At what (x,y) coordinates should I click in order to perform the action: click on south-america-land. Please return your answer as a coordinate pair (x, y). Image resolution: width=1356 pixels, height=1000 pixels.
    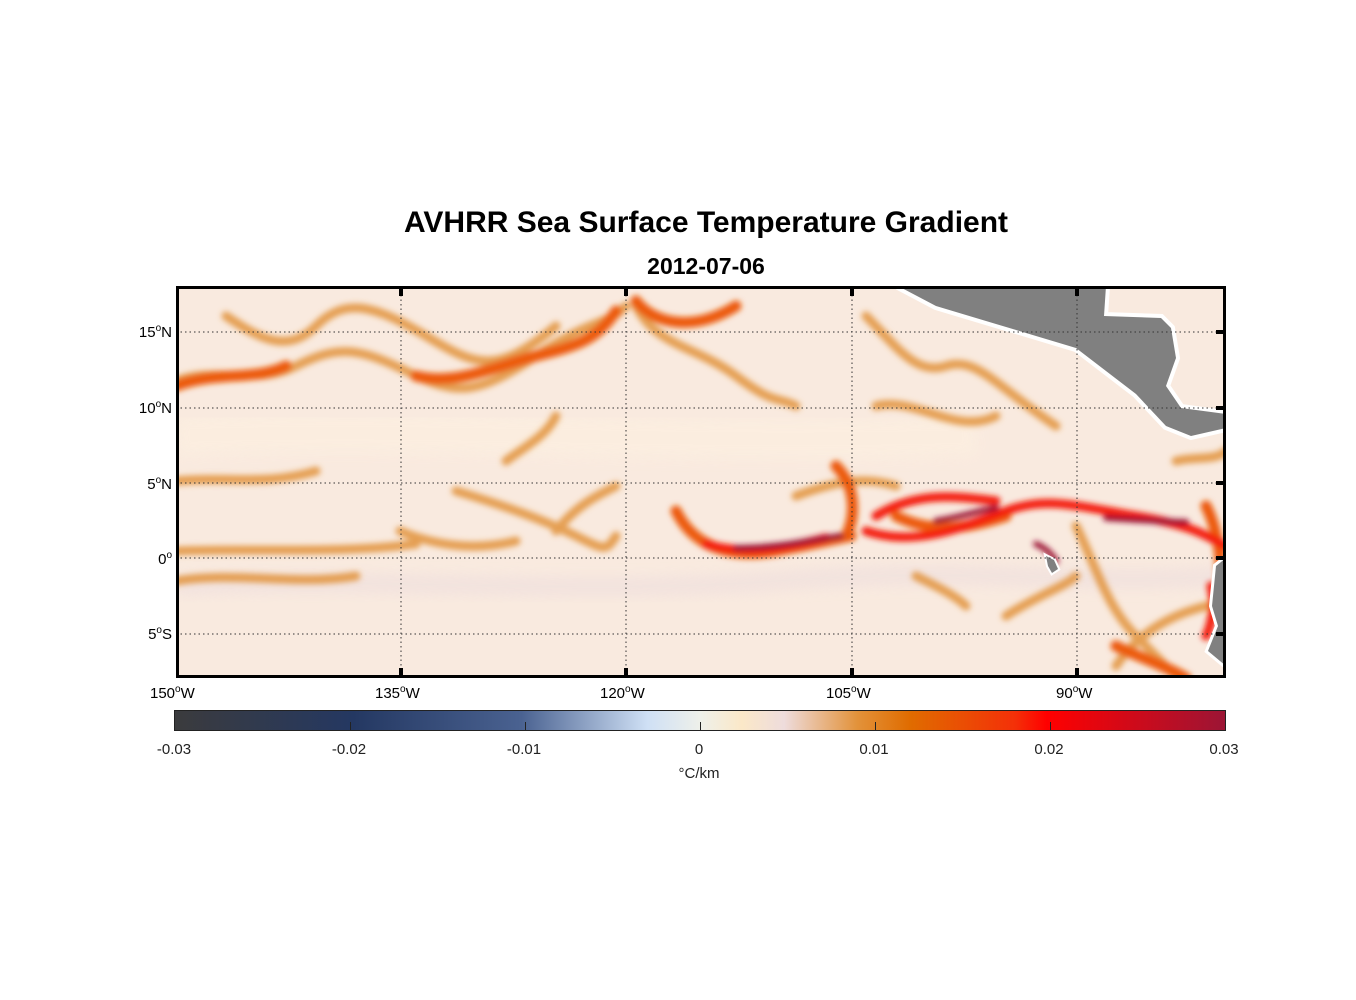
    Looking at the image, I should click on (1215, 612).